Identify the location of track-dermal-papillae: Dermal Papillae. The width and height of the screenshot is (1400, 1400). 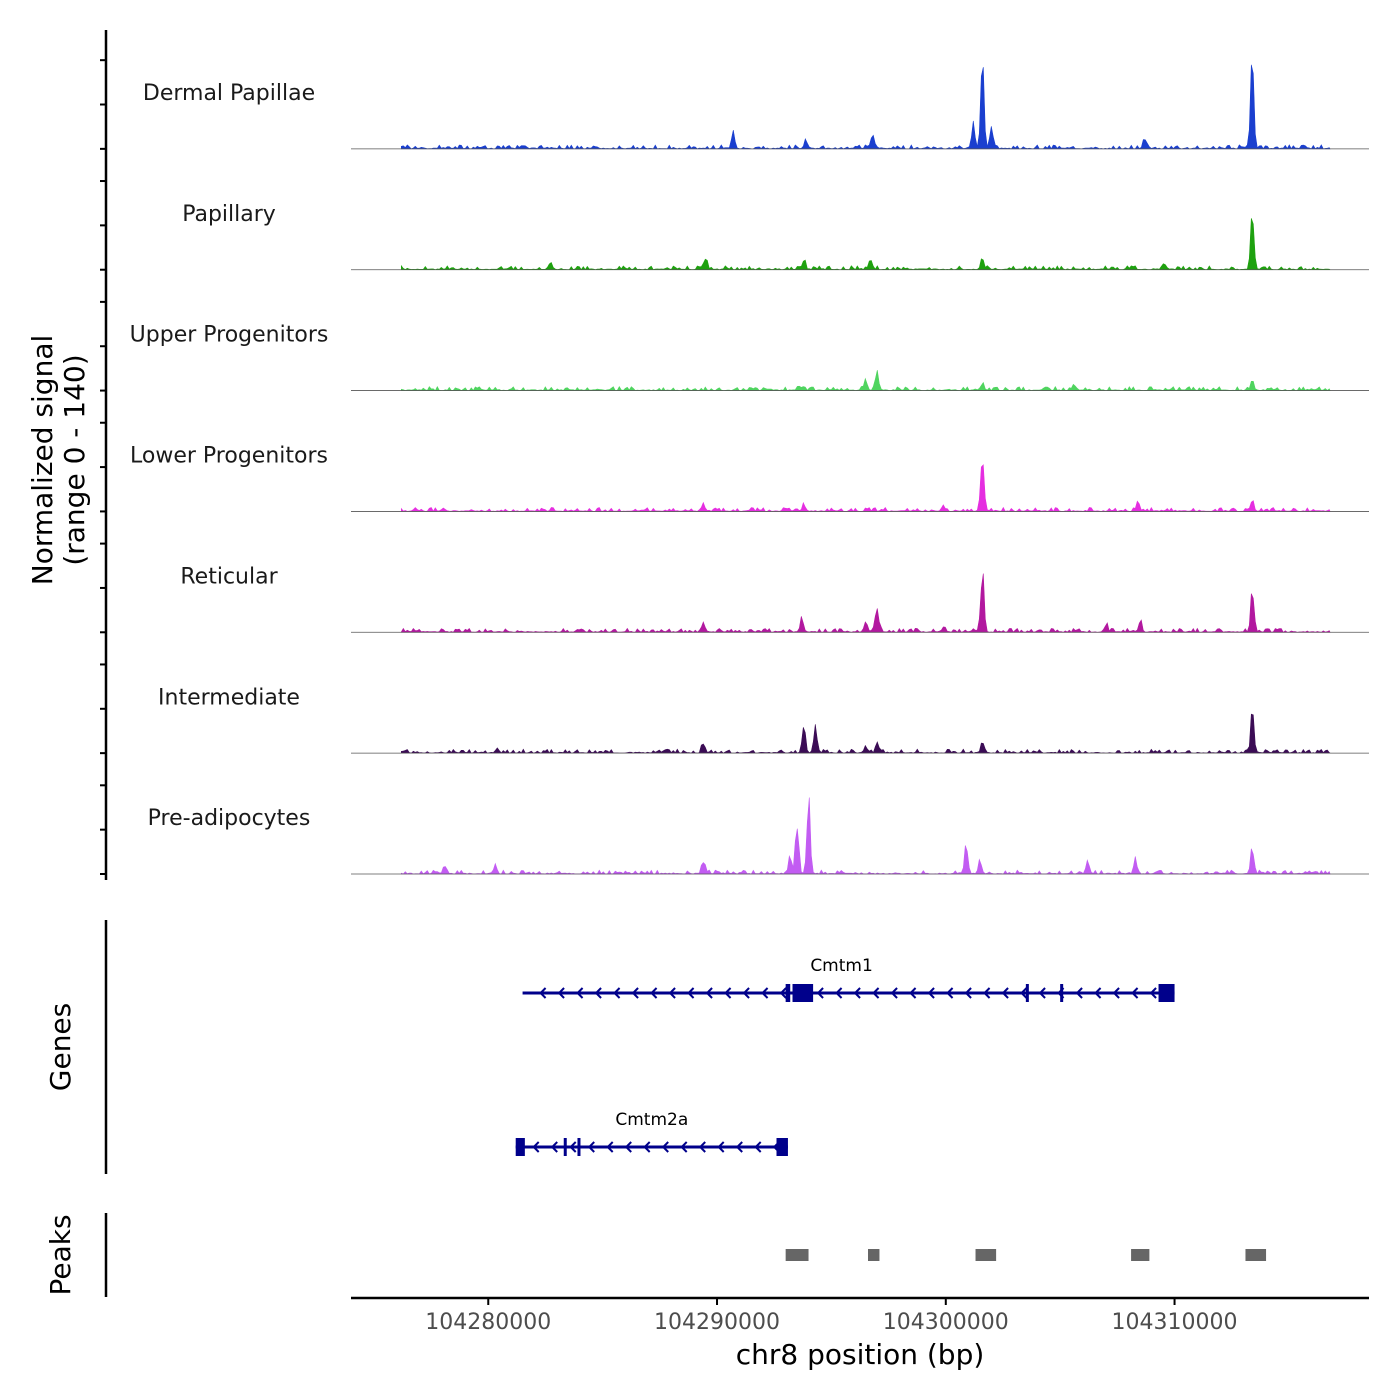
(756, 107).